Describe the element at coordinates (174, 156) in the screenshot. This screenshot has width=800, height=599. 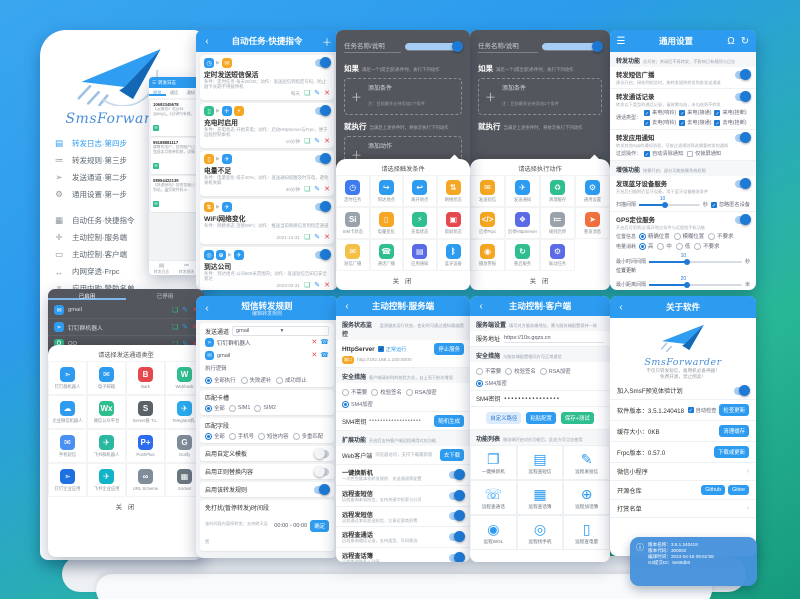
I see `log-entry: 95188881117 尊敬的用户：您的账户已完成本月账单扣款，详情请查询。 ✉` at that location.